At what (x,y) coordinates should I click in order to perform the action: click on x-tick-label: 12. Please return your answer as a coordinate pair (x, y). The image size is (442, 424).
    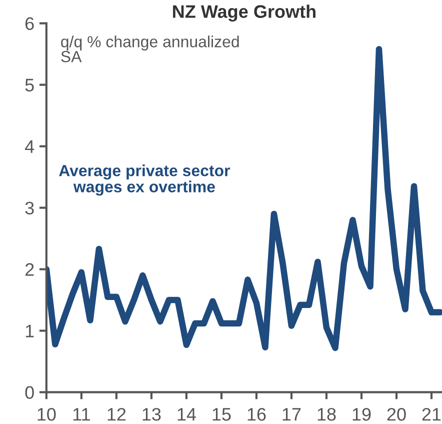
    Looking at the image, I should click on (117, 414).